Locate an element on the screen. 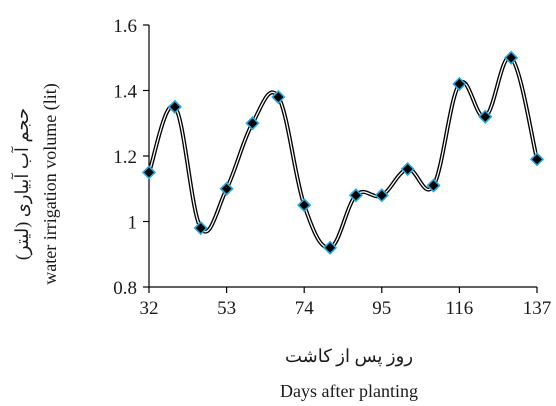 The width and height of the screenshot is (556, 406). x-tick-label: 95 is located at coordinates (381, 308).